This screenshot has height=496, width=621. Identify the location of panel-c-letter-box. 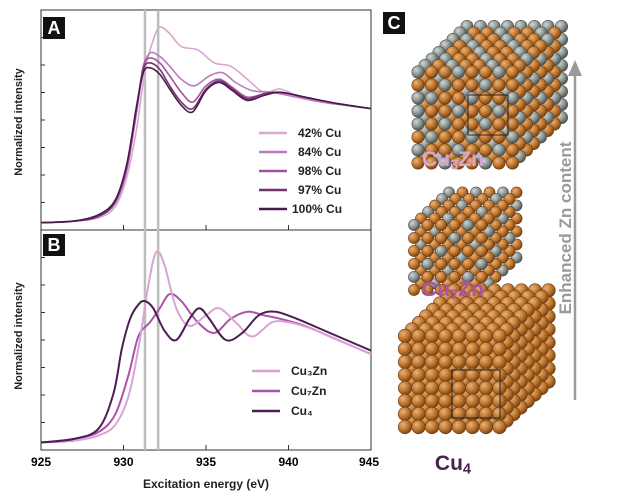
(394, 23).